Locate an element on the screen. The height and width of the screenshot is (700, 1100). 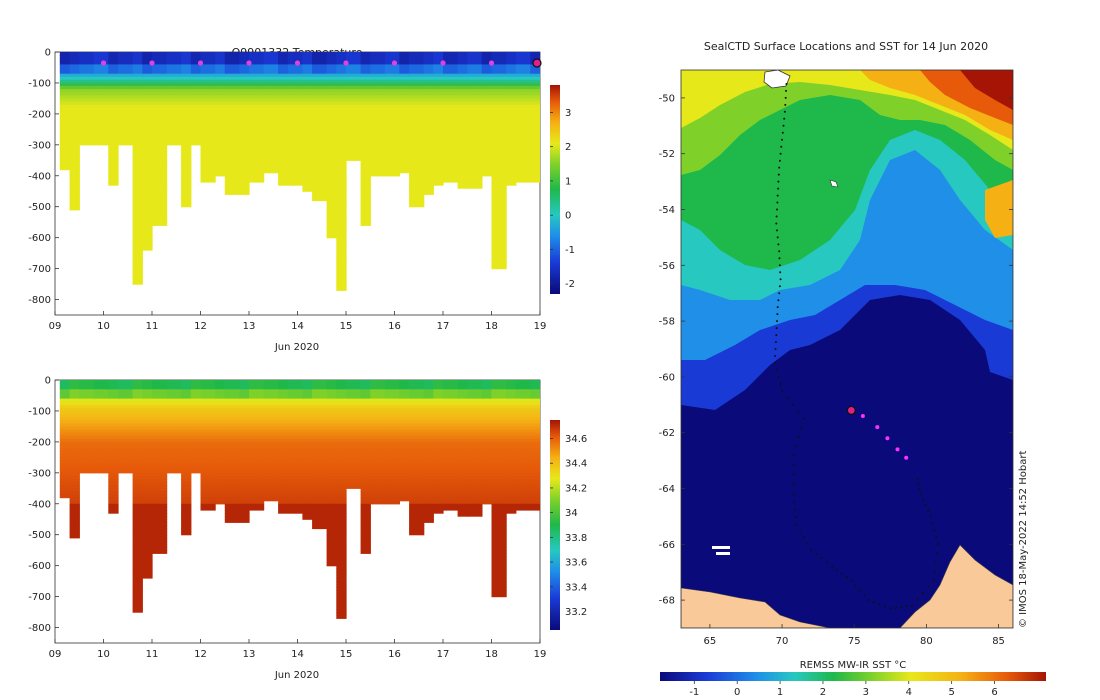
x-tick-label: 18 is located at coordinates (491, 654).